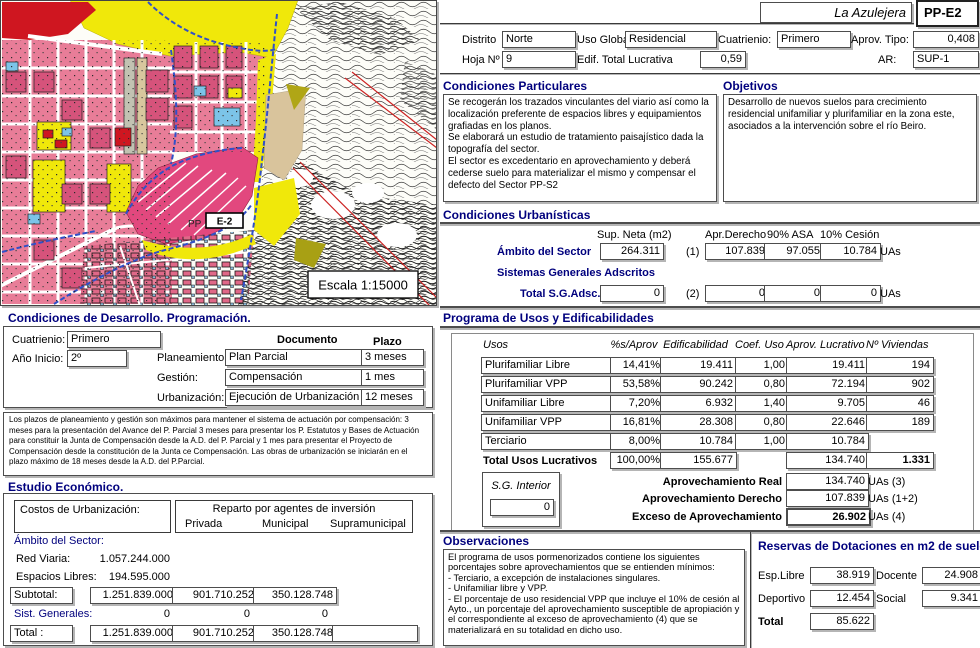 The image size is (980, 648). What do you see at coordinates (695, 345) in the screenshot?
I see `col-header-edificabilidad: Edificabilidad` at bounding box center [695, 345].